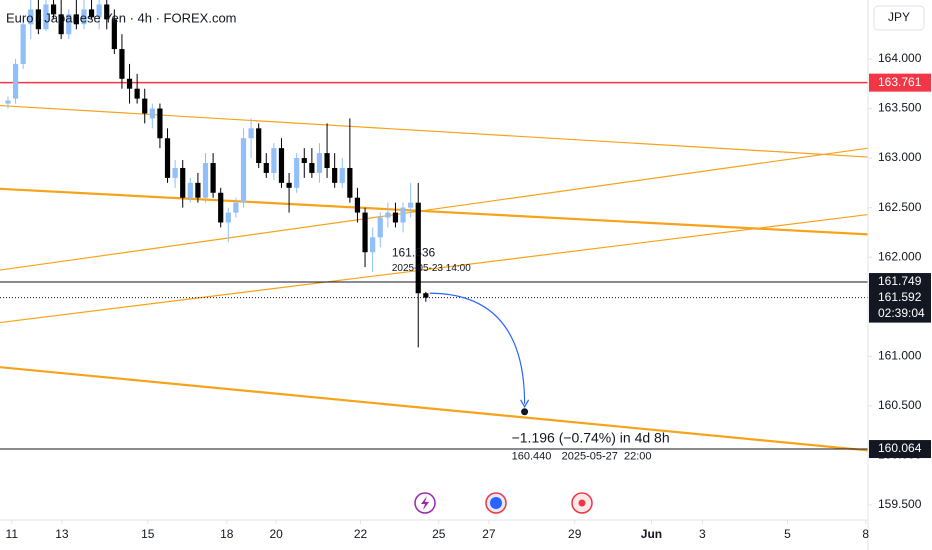  What do you see at coordinates (900, 504) in the screenshot?
I see `y-tick-label: 159.500` at bounding box center [900, 504].